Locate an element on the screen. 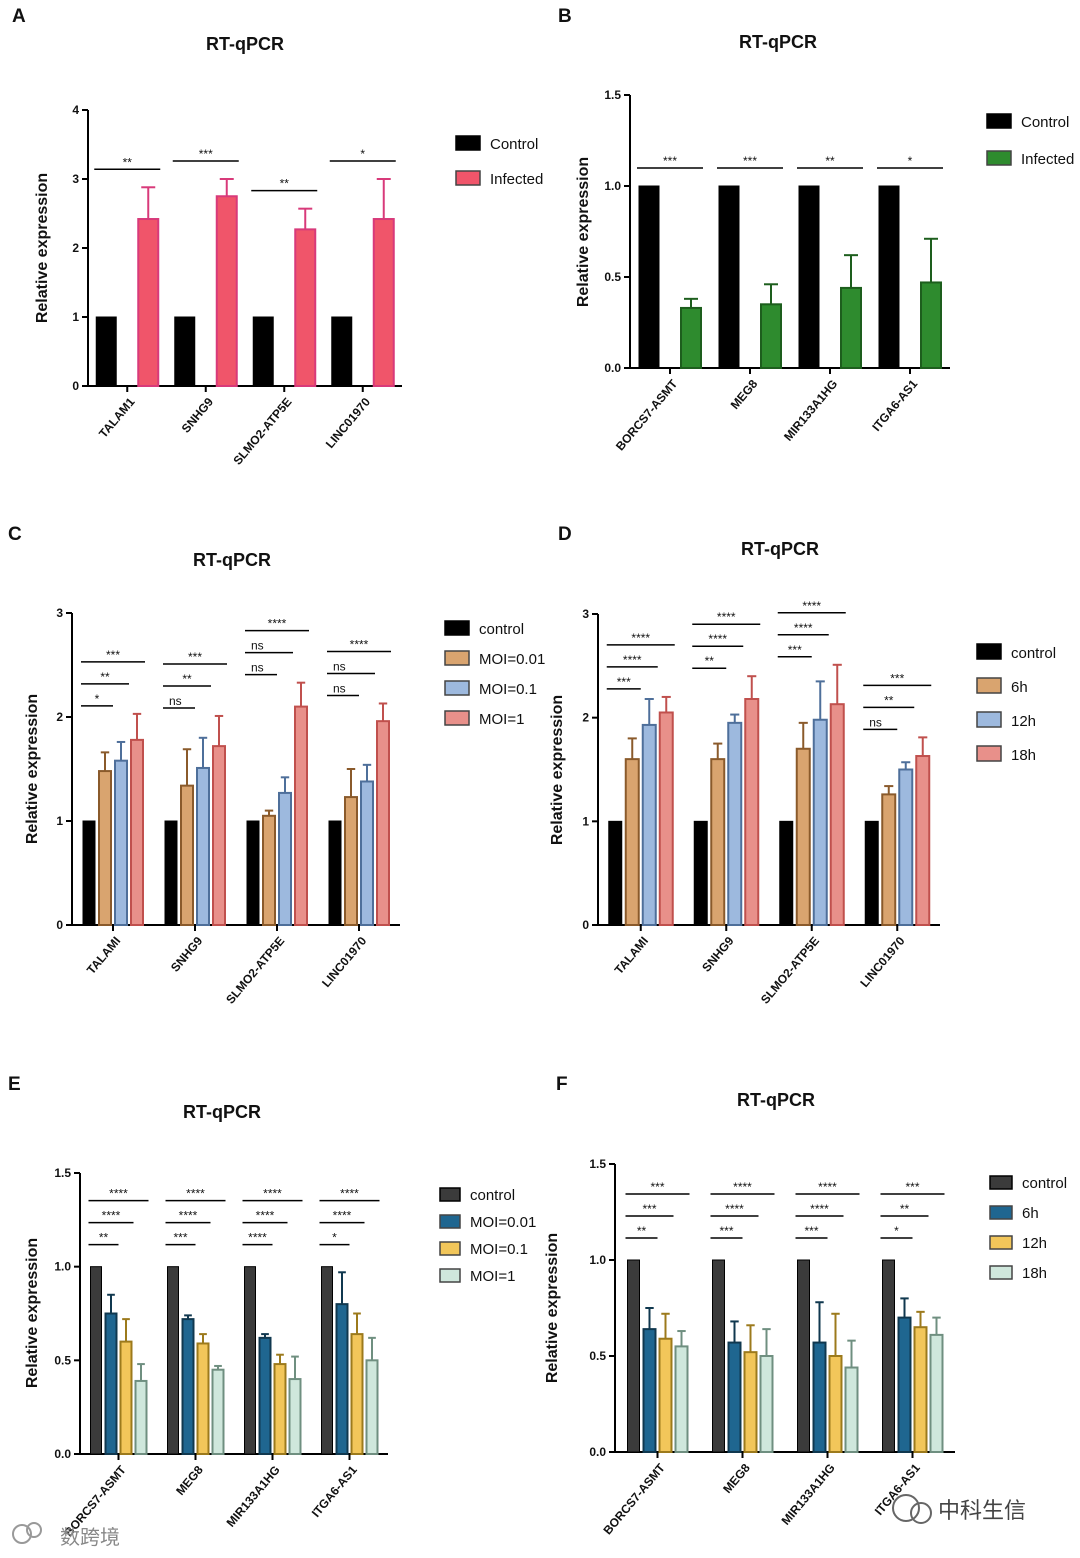 Image resolution: width=1080 pixels, height=1558 pixels. legend-label: 18h is located at coordinates (1034, 1273).